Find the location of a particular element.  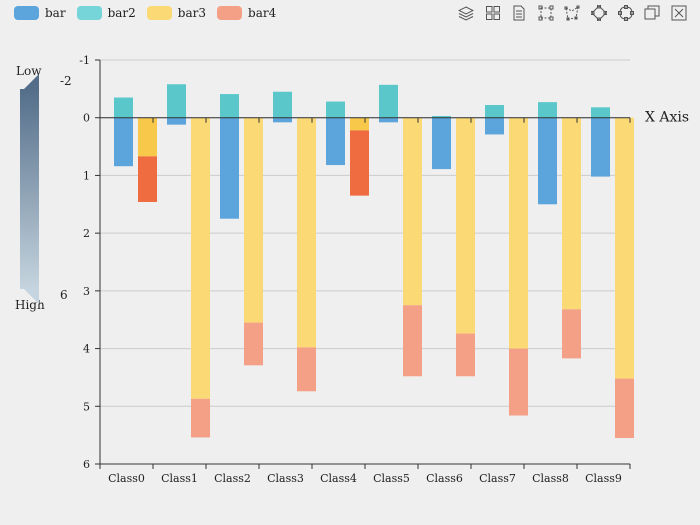

y-tick-label: 5 is located at coordinates (86, 406).